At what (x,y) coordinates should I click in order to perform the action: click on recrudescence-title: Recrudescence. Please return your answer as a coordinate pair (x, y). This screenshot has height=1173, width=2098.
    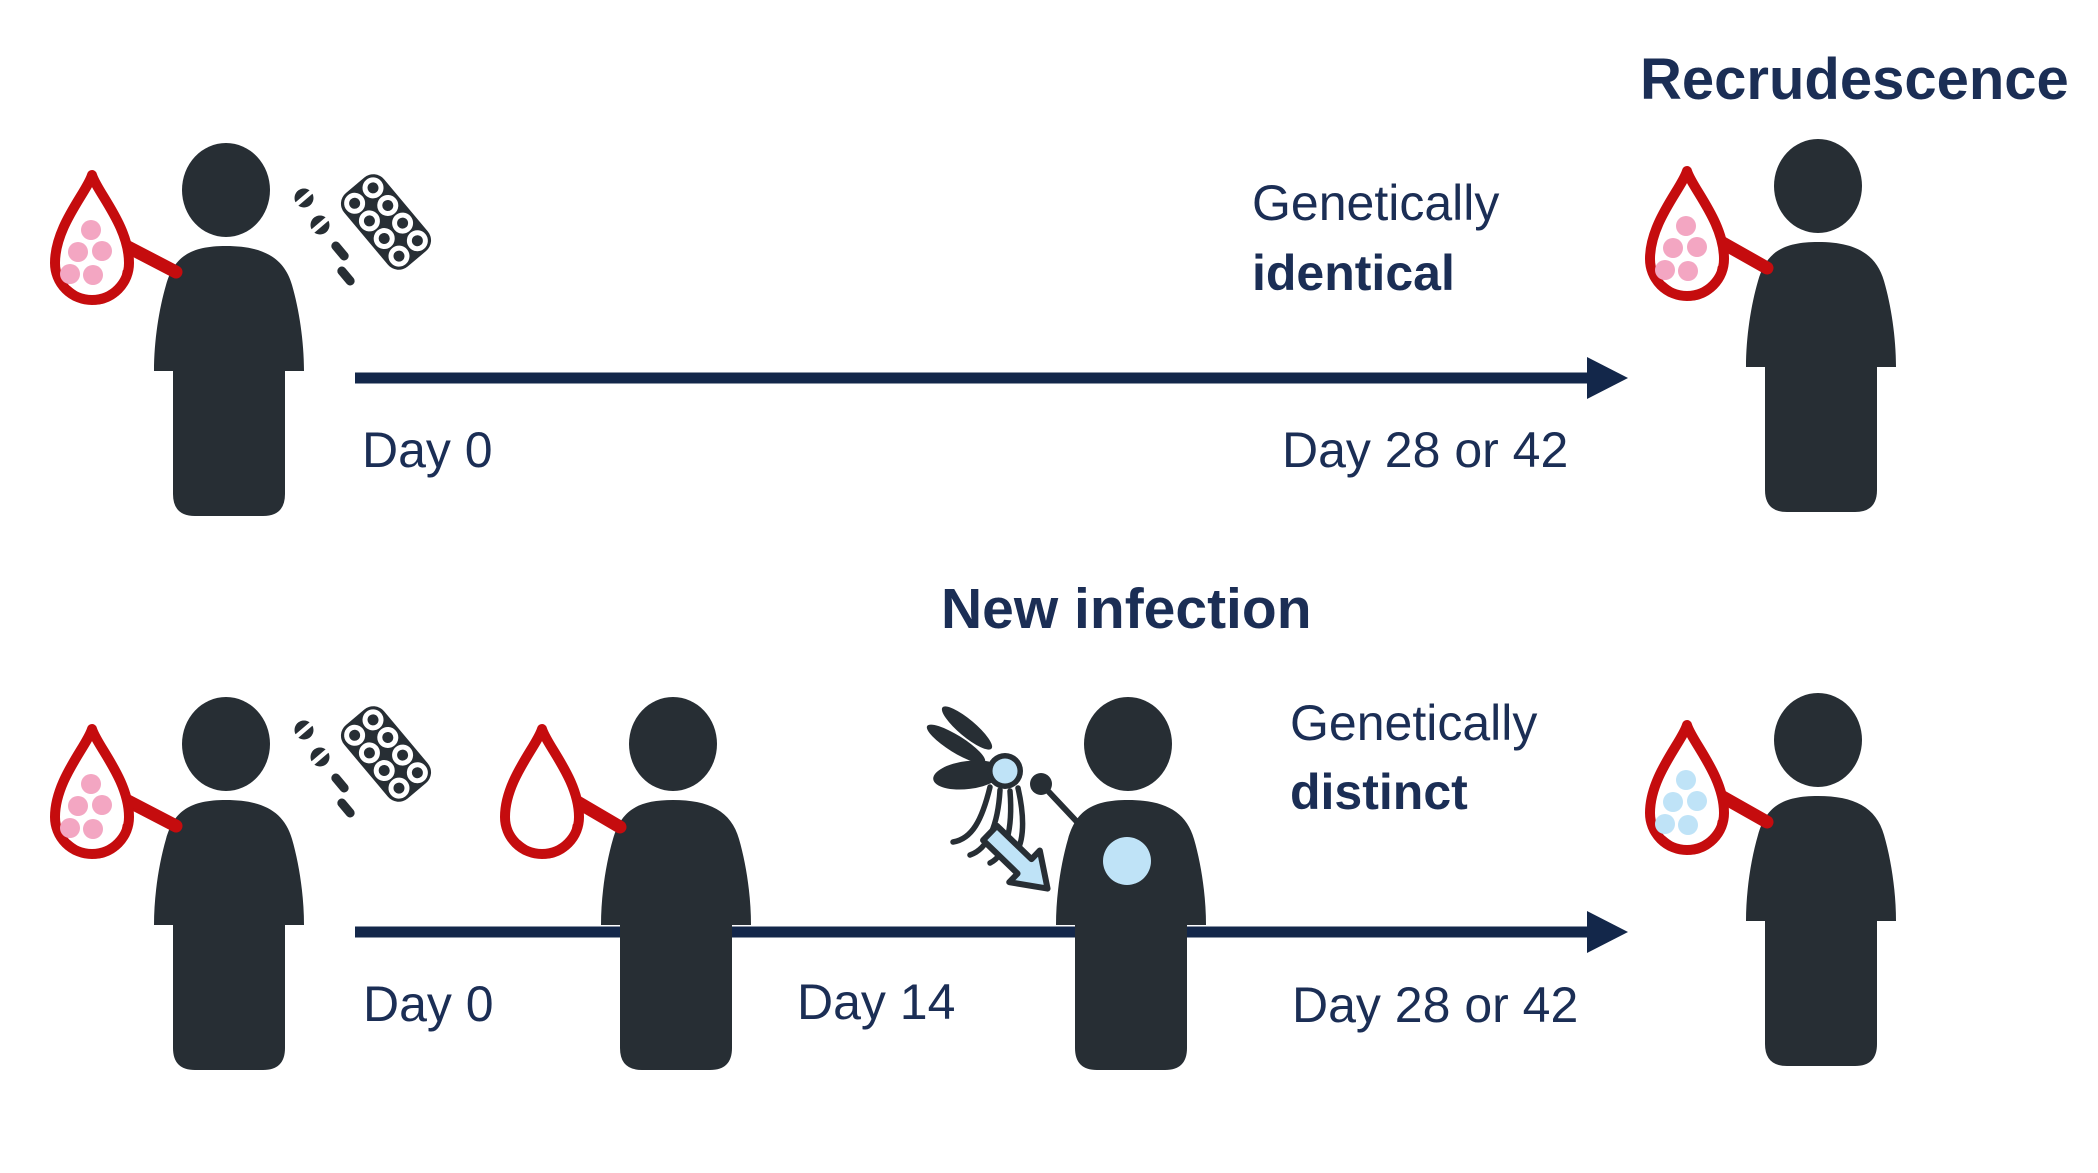
    Looking at the image, I should click on (1854, 79).